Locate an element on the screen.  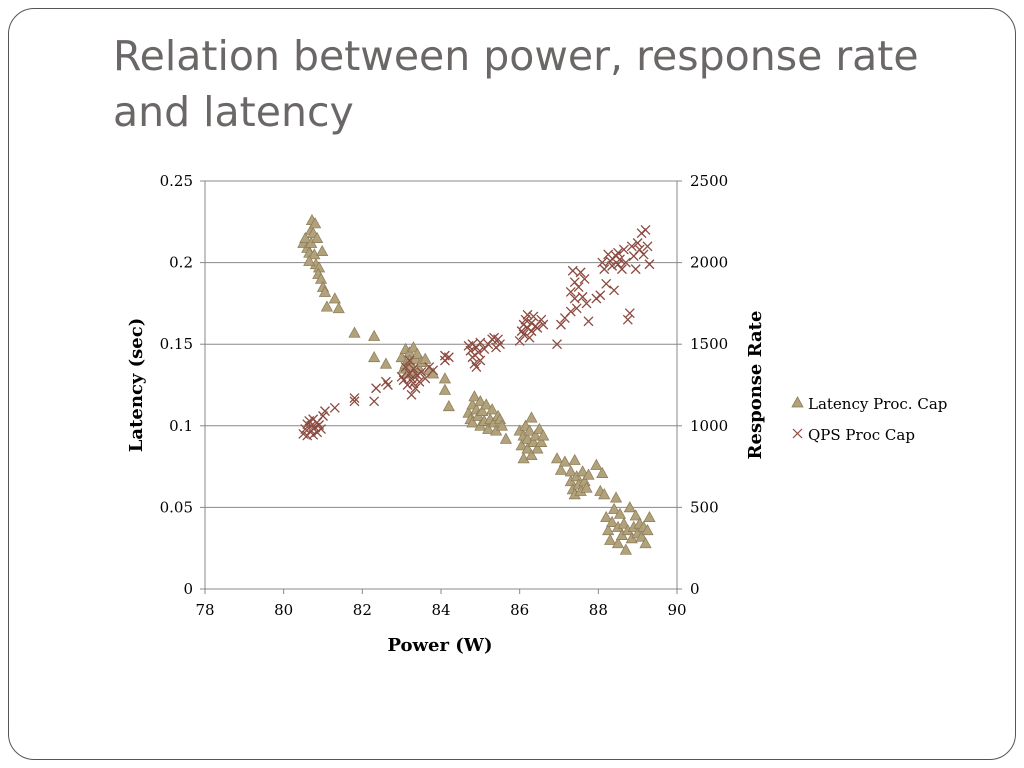
y2-tick-label: 0 is located at coordinates (695, 589).